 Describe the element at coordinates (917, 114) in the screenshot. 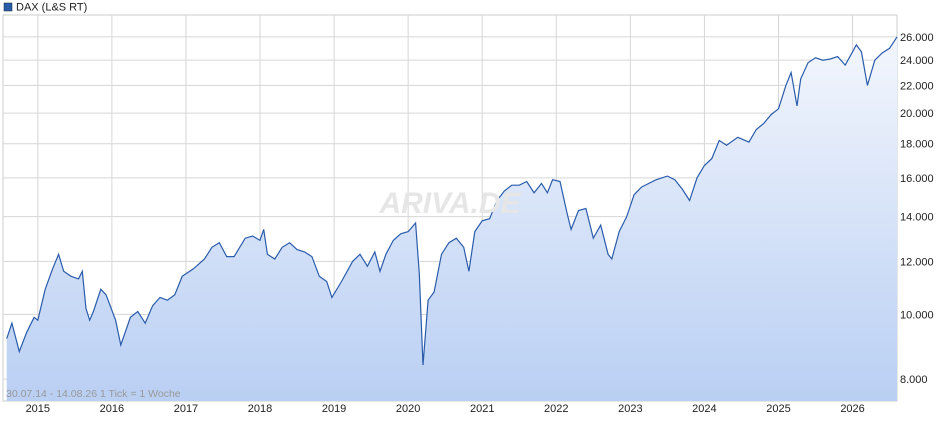

I see `y-tick-label: 20.000` at that location.